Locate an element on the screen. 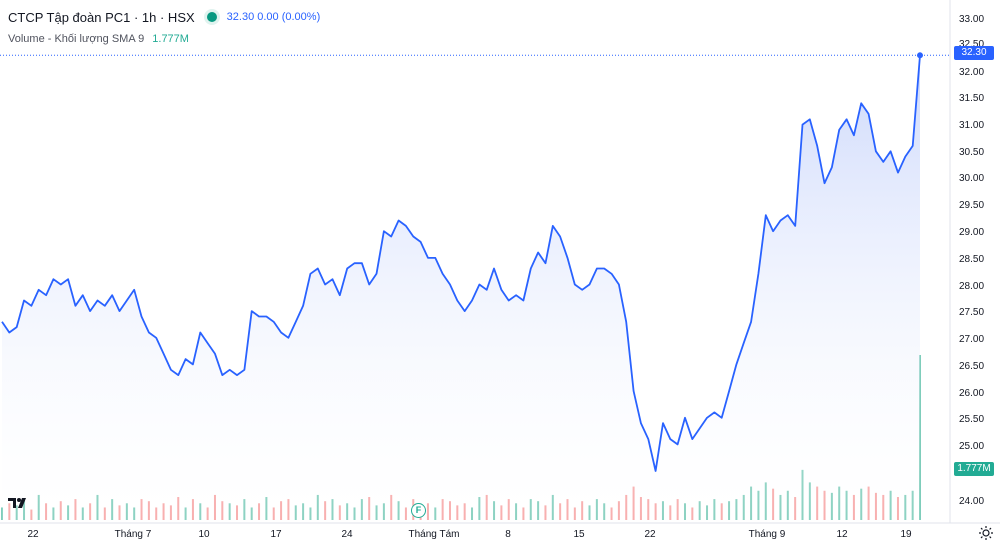 This screenshot has width=1000, height=545. x-tick-label: Tháng 9 is located at coordinates (767, 534).